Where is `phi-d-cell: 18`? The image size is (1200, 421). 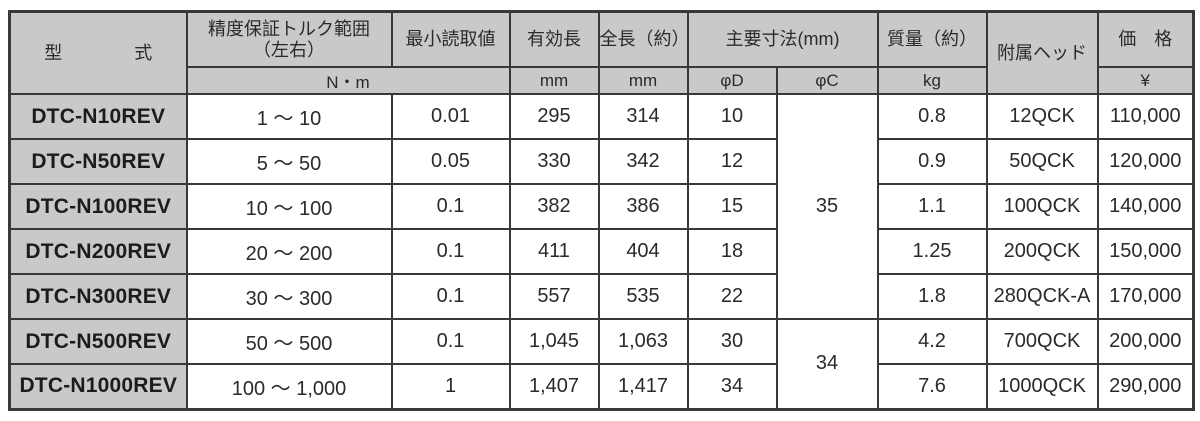 phi-d-cell: 18 is located at coordinates (732, 251).